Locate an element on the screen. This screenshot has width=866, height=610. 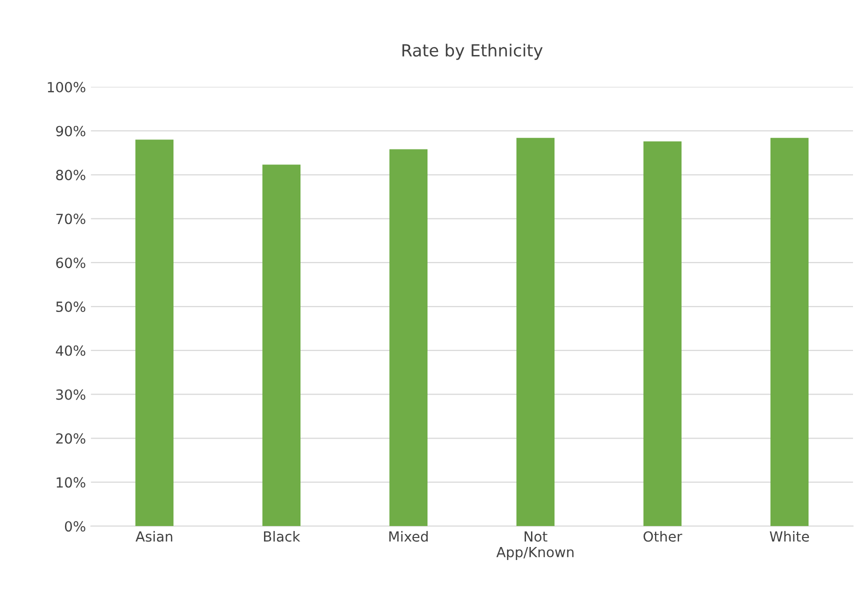
x-tick-label: Mixed is located at coordinates (408, 536).